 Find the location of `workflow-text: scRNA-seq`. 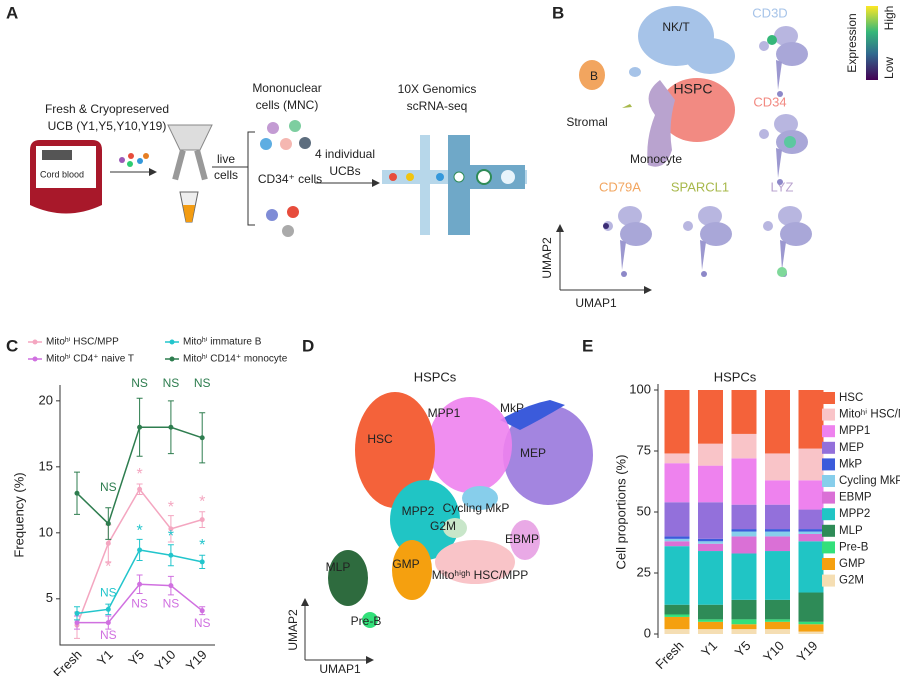

workflow-text: scRNA-seq is located at coordinates (437, 106).